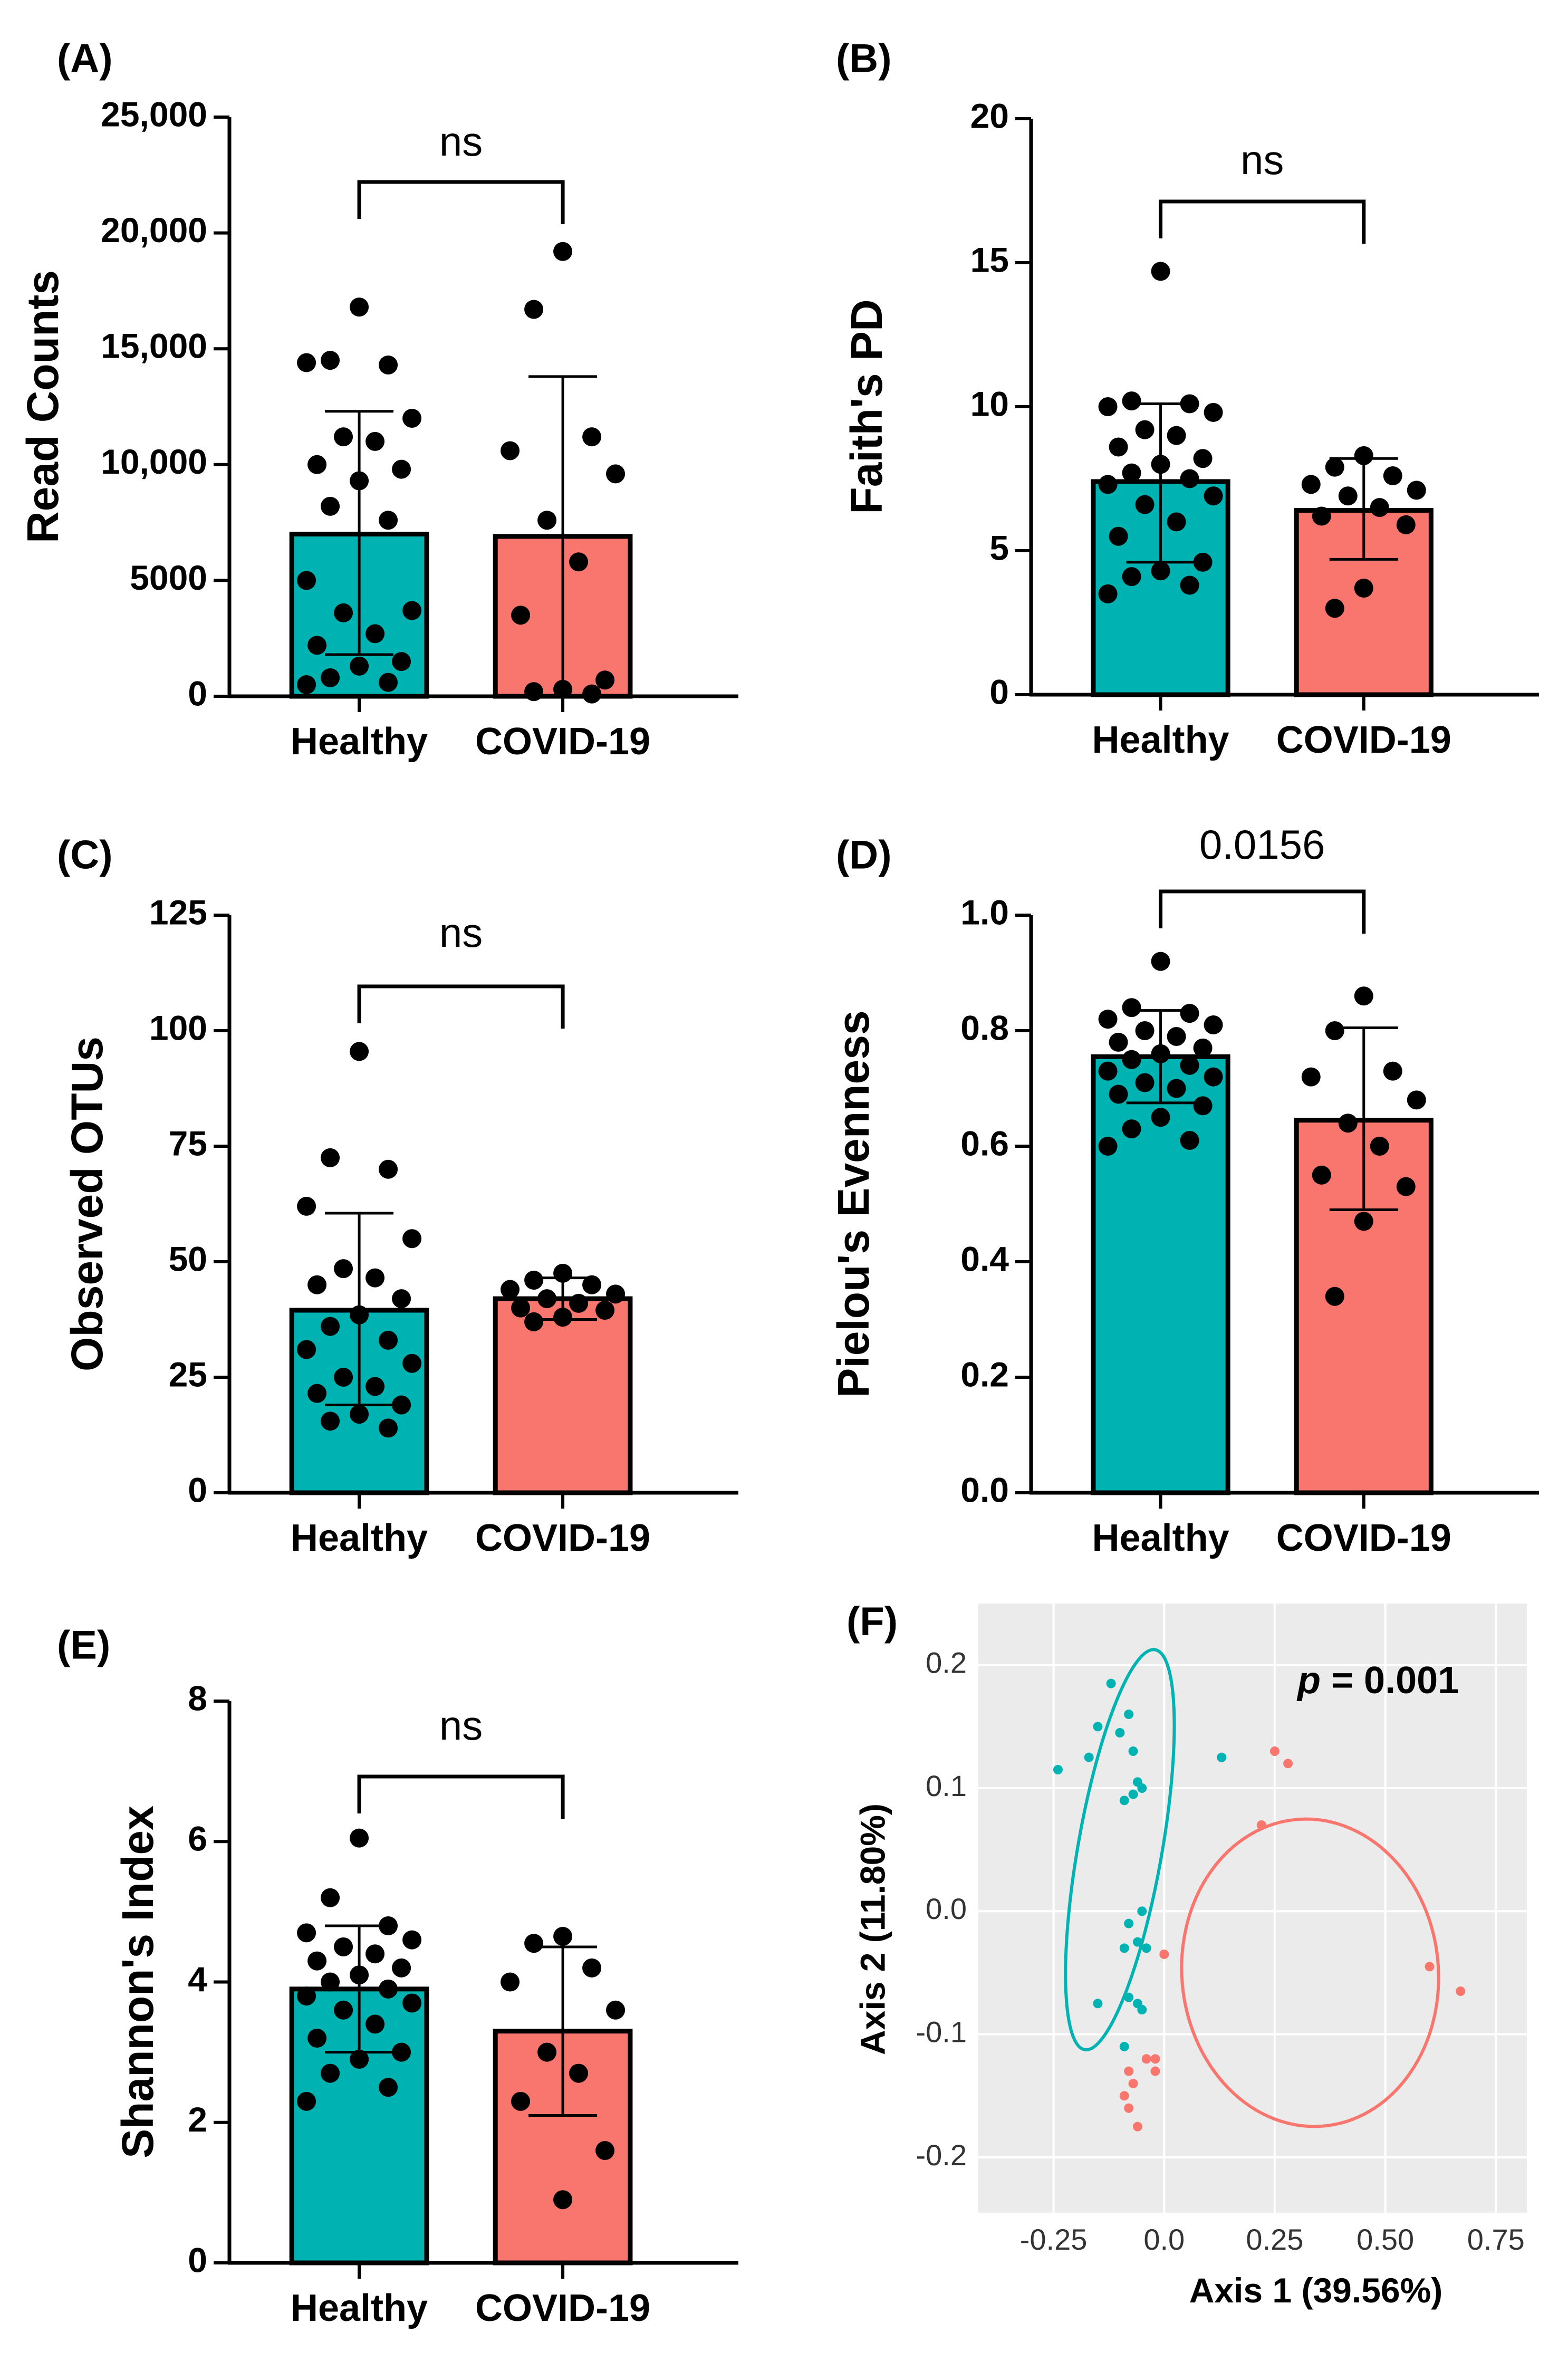 The height and width of the screenshot is (2371, 1568). I want to click on x-tick-label: COVID-19, so click(1363, 740).